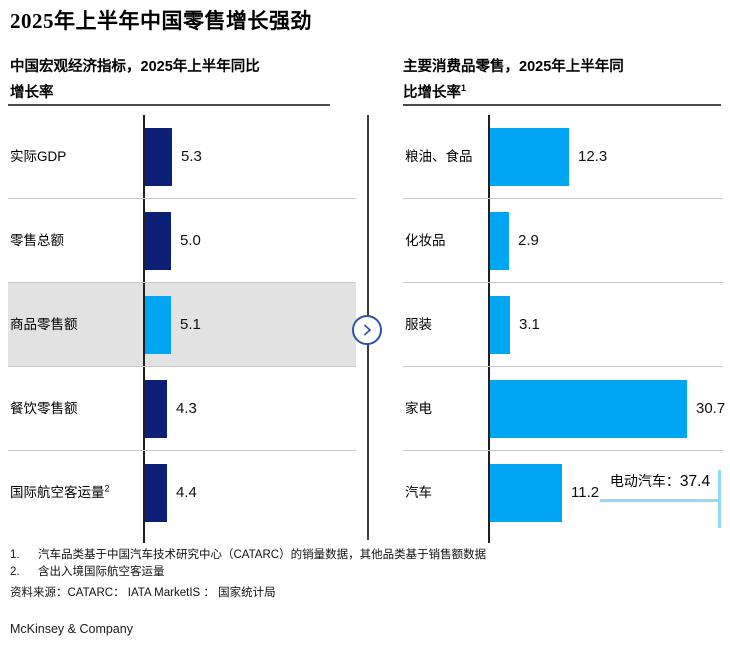  Describe the element at coordinates (38, 156) in the screenshot. I see `bar-label: 实际GDP` at that location.